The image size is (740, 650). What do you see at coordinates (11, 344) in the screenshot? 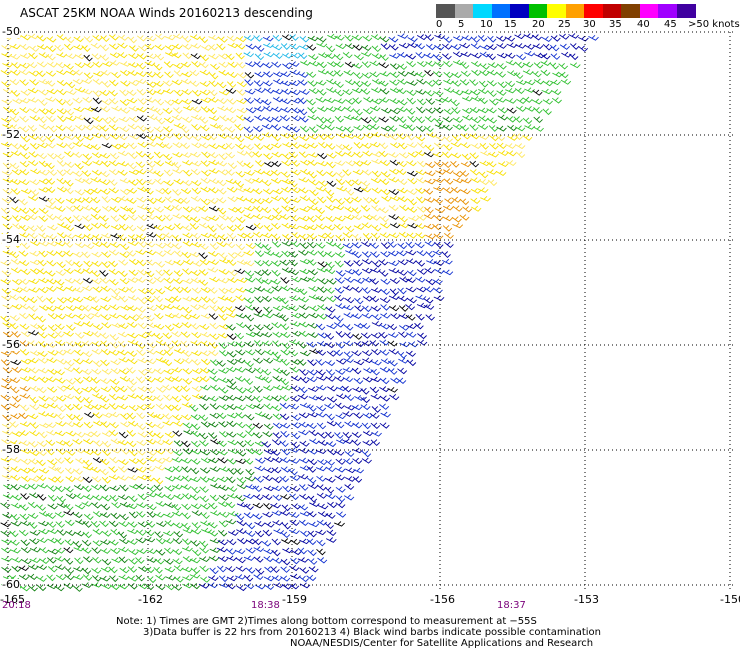
I see `lat-label: -56` at bounding box center [11, 344].